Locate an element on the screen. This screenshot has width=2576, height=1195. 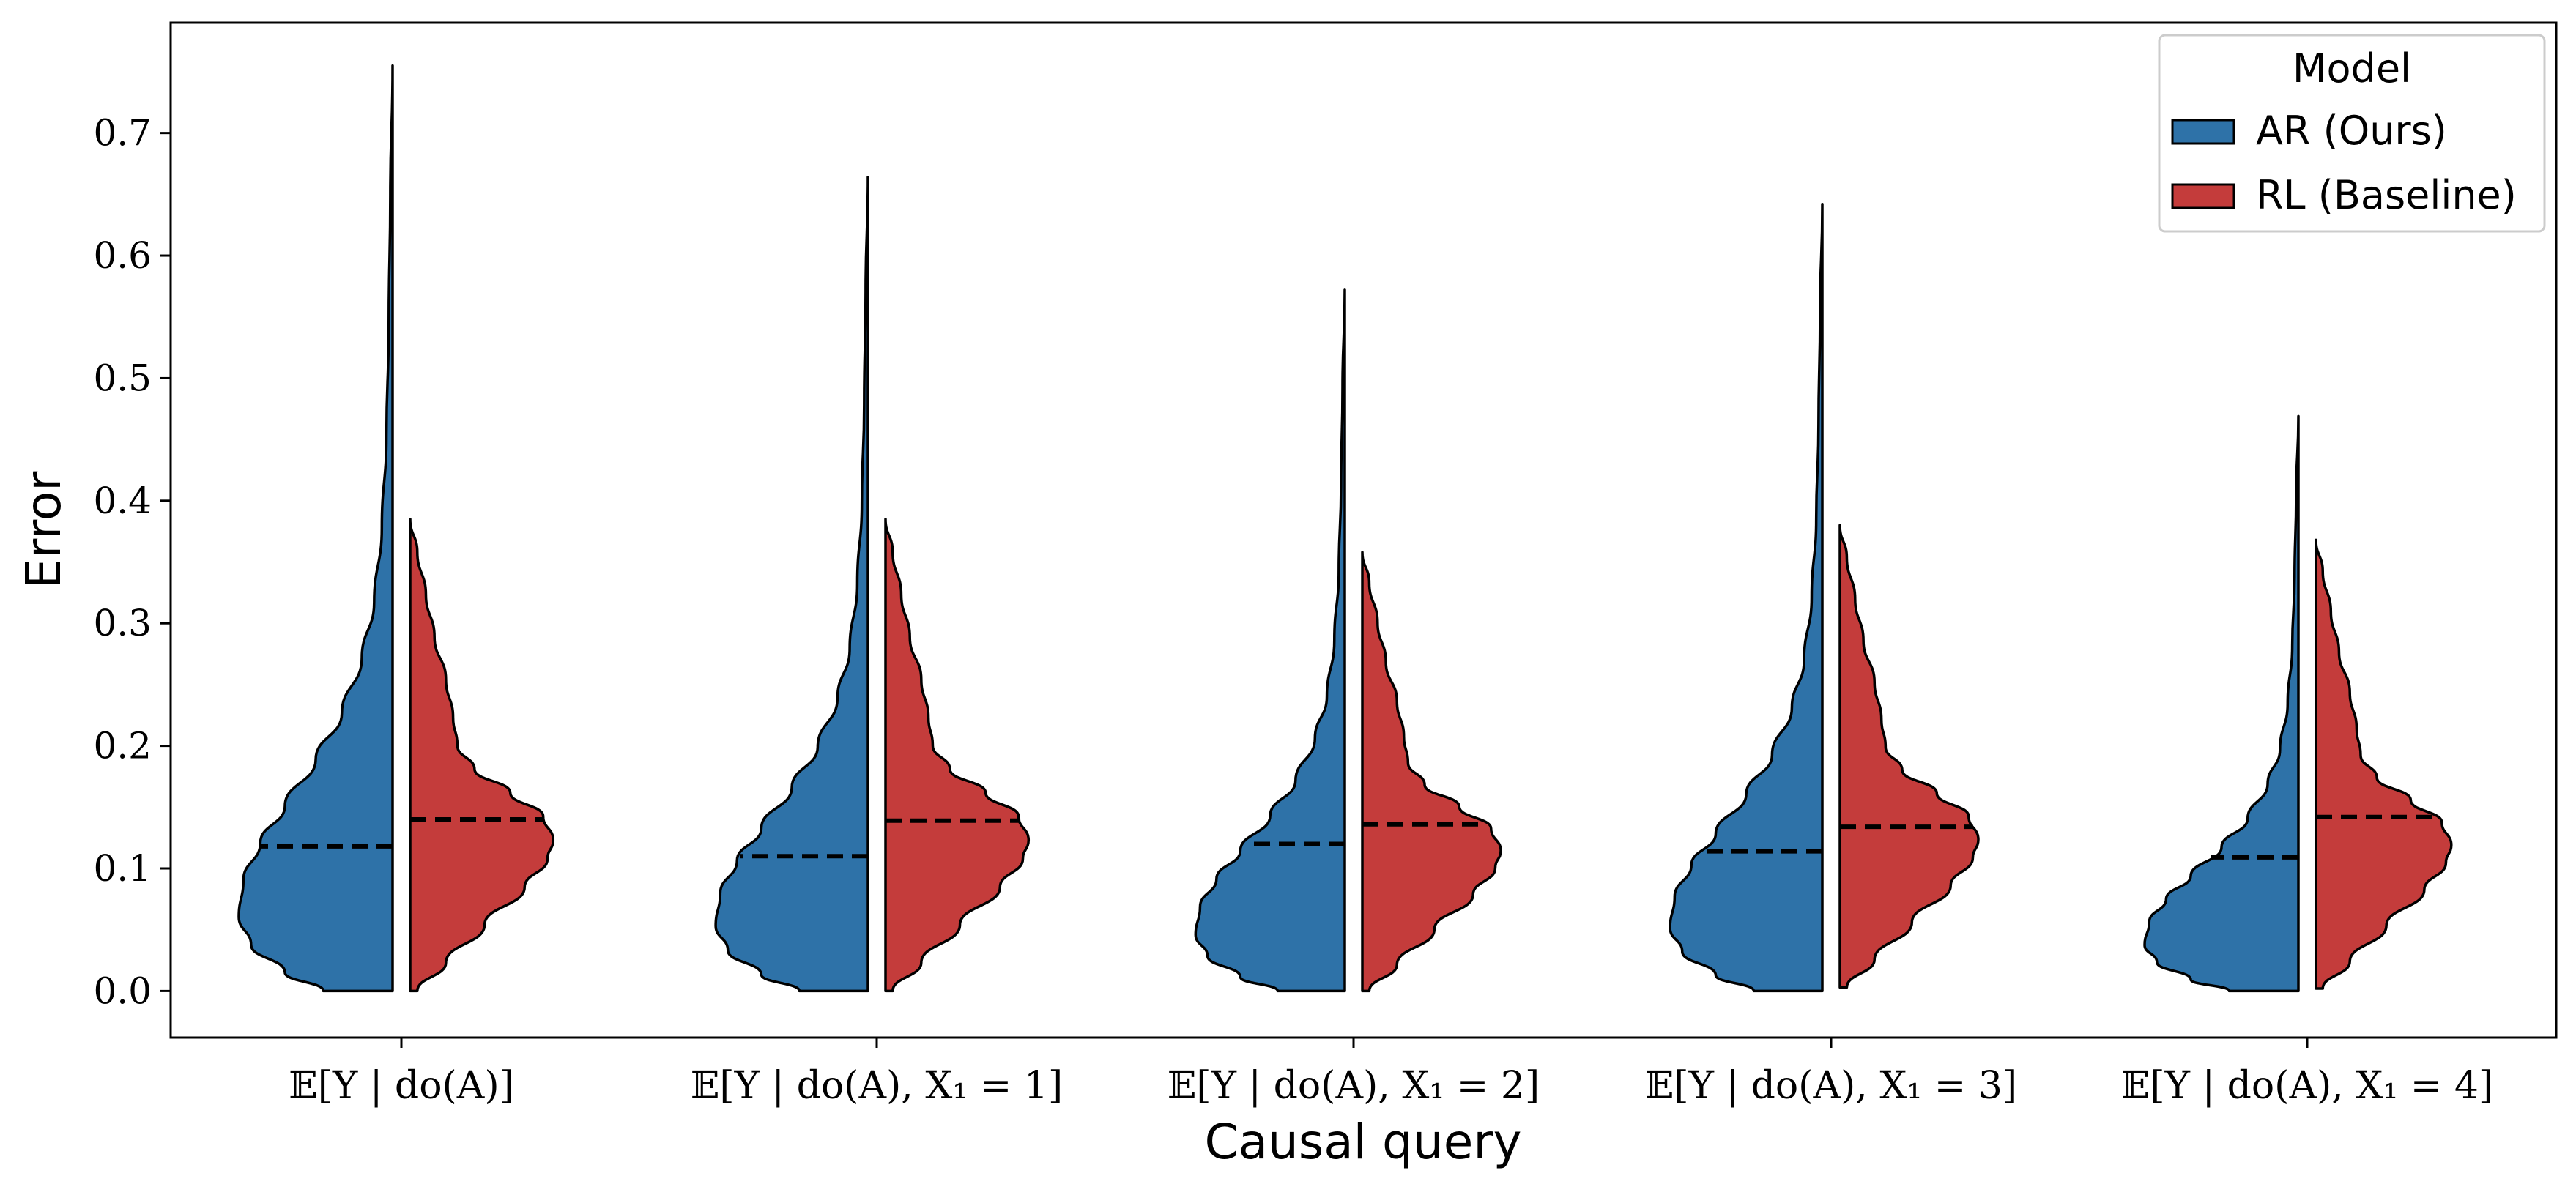
legend-swatch-ar is located at coordinates (2203, 132).